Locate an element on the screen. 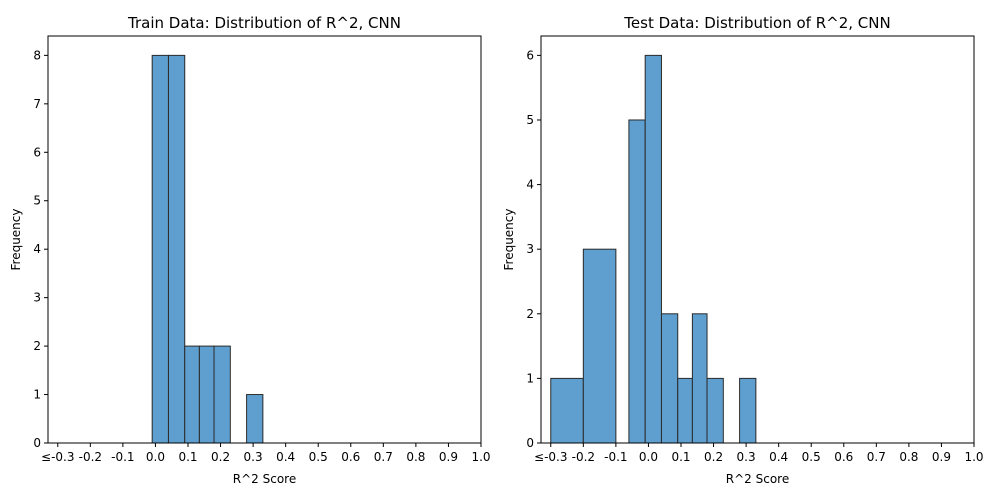 Image resolution: width=1000 pixels, height=500 pixels. test-x-tick-label-3: 0.0 is located at coordinates (648, 457).